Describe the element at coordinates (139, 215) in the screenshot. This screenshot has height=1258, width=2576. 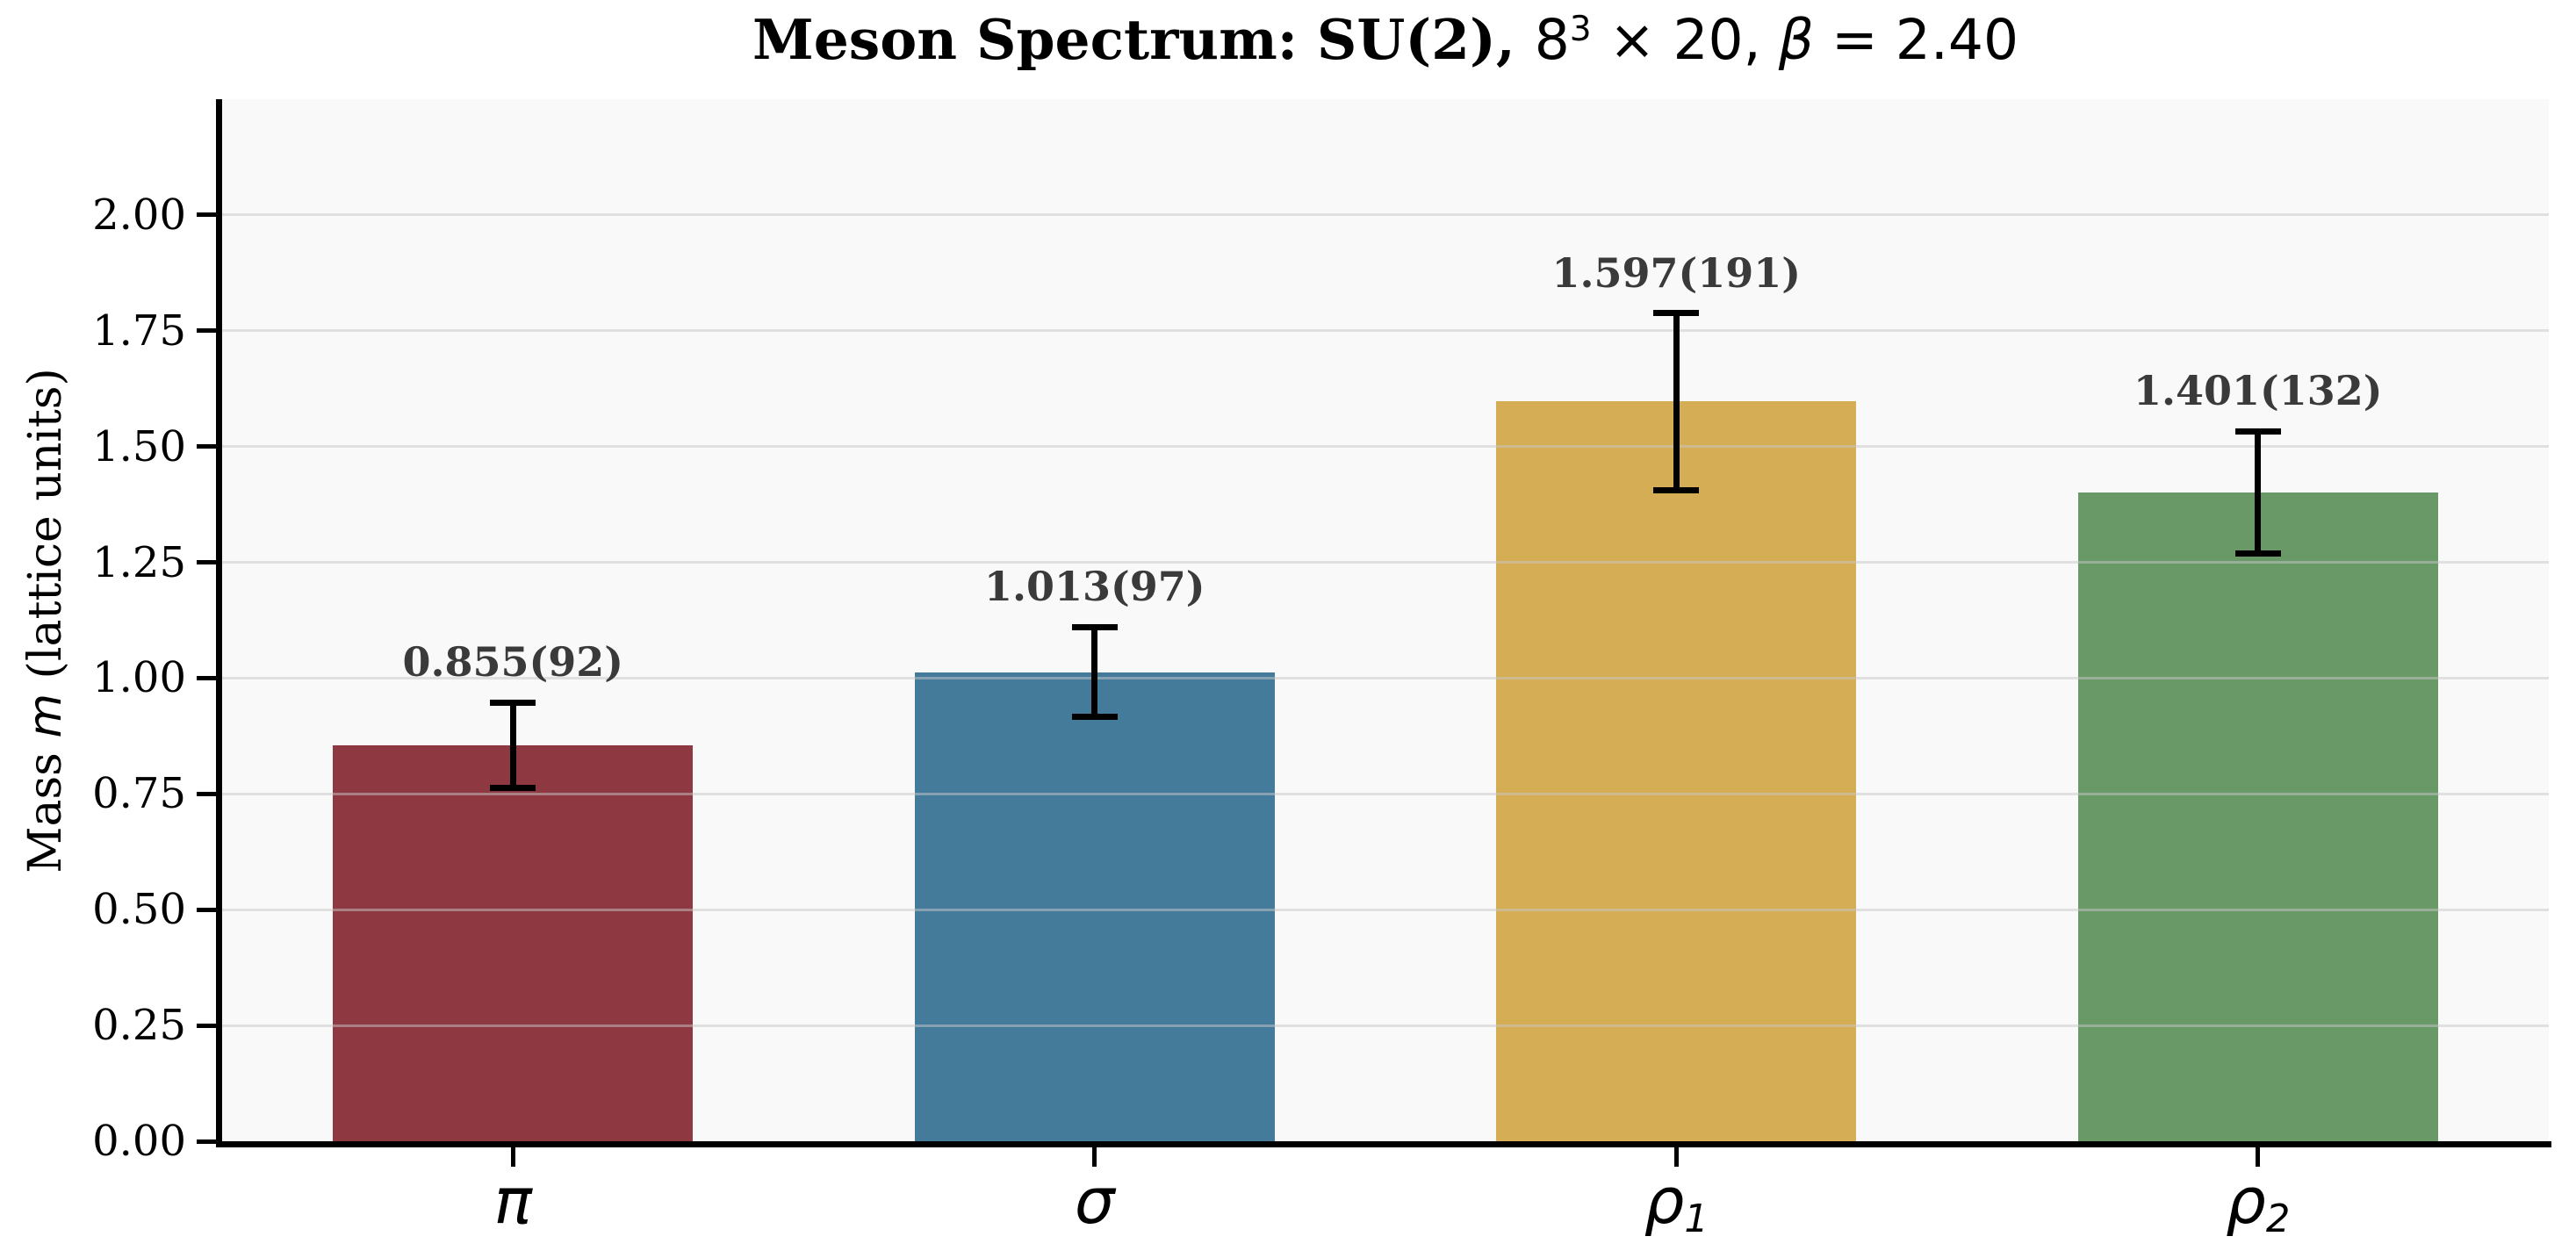
I see `y-tick-label: 2.00` at that location.